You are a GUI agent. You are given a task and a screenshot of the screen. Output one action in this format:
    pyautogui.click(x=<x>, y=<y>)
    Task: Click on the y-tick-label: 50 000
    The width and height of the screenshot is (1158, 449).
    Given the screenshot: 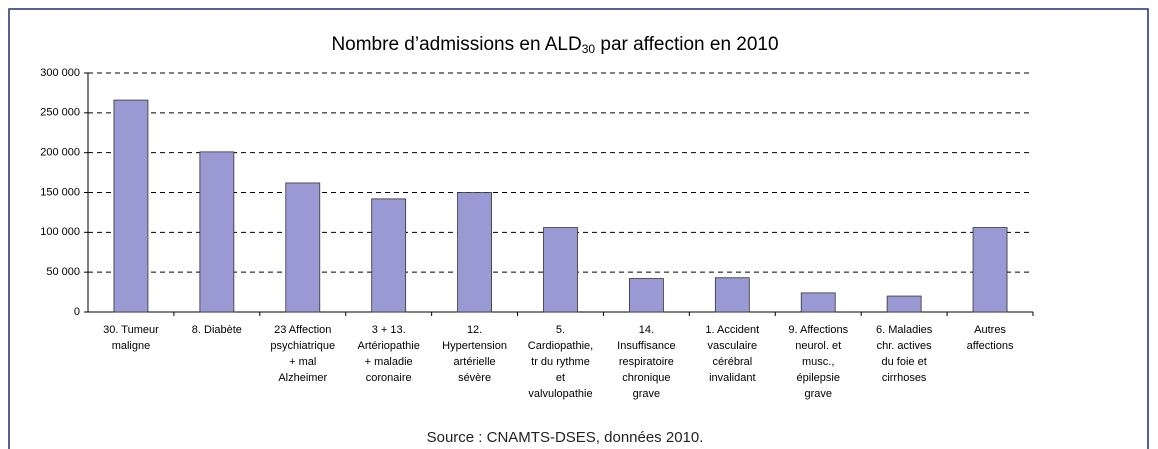 What is the action you would take?
    pyautogui.click(x=63, y=272)
    